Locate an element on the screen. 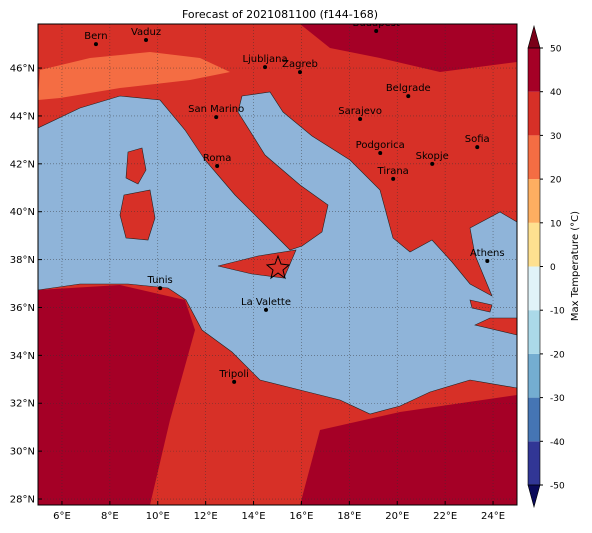 Image resolution: width=592 pixels, height=533 pixels. colorbar: -50 -40 -30 -20 -10 0 10 20 30 40 50 is located at coordinates (546, 266).